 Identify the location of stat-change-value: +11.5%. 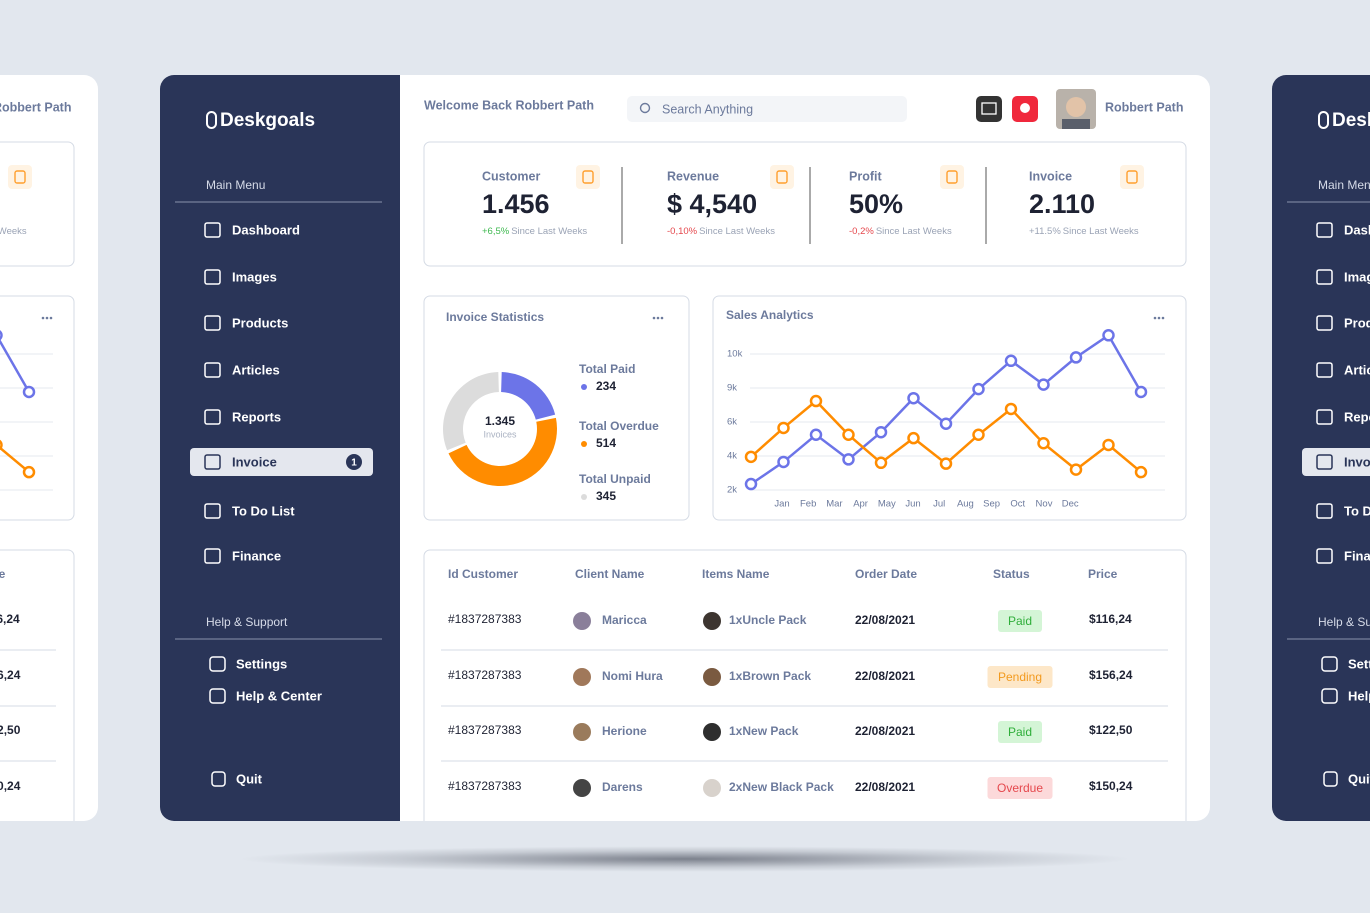
(1045, 231).